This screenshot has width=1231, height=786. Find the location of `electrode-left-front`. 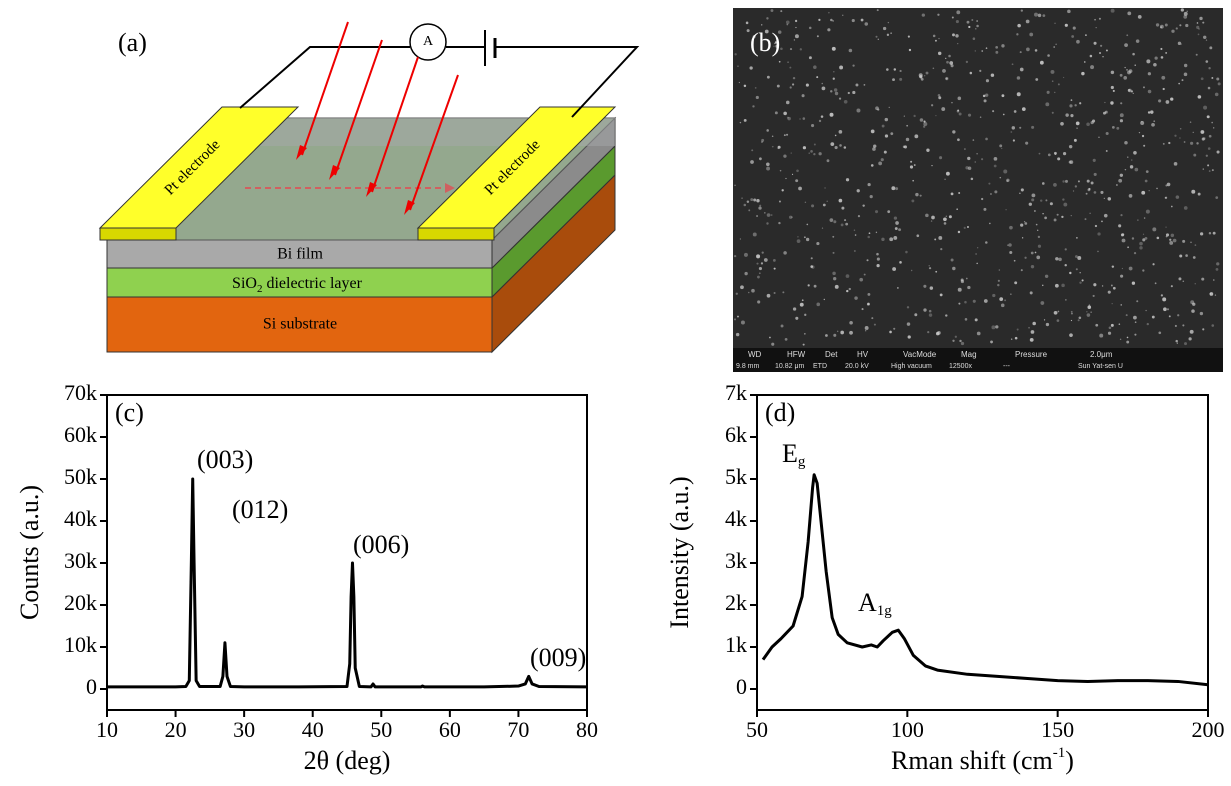

electrode-left-front is located at coordinates (138, 234).